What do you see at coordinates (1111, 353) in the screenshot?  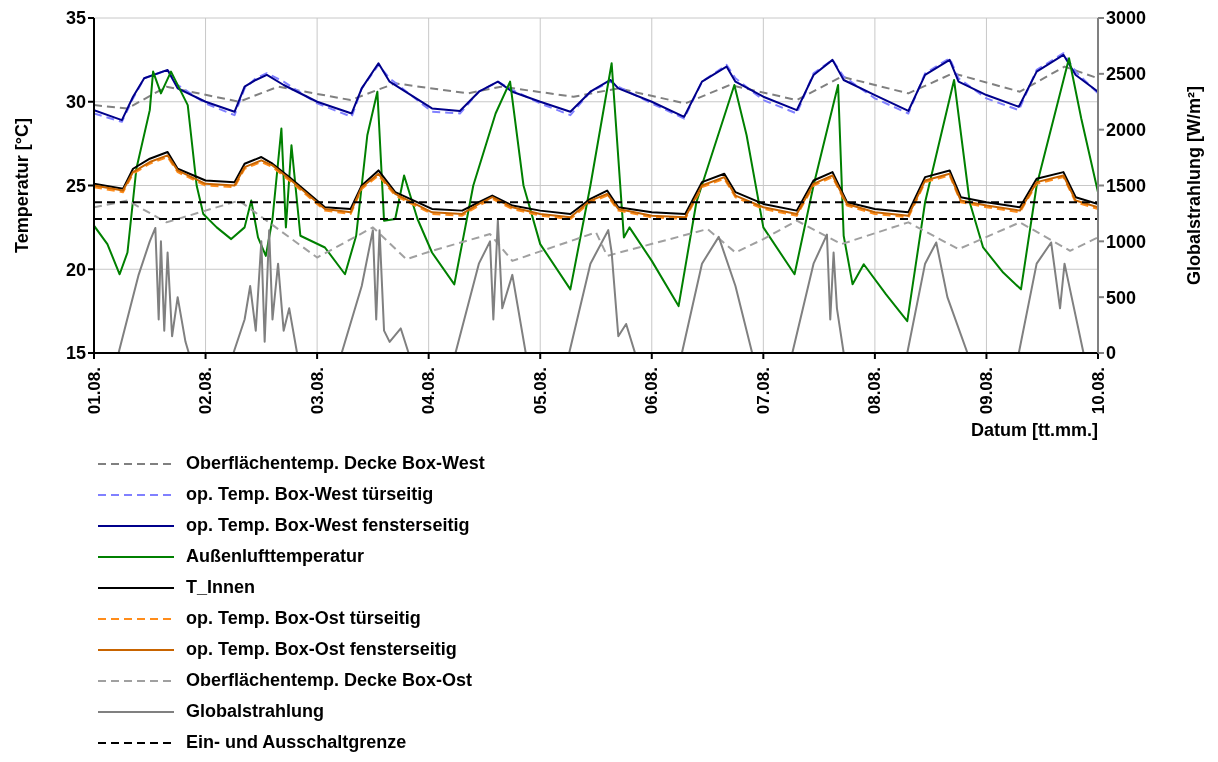 I see `y2-tick-label: 0` at bounding box center [1111, 353].